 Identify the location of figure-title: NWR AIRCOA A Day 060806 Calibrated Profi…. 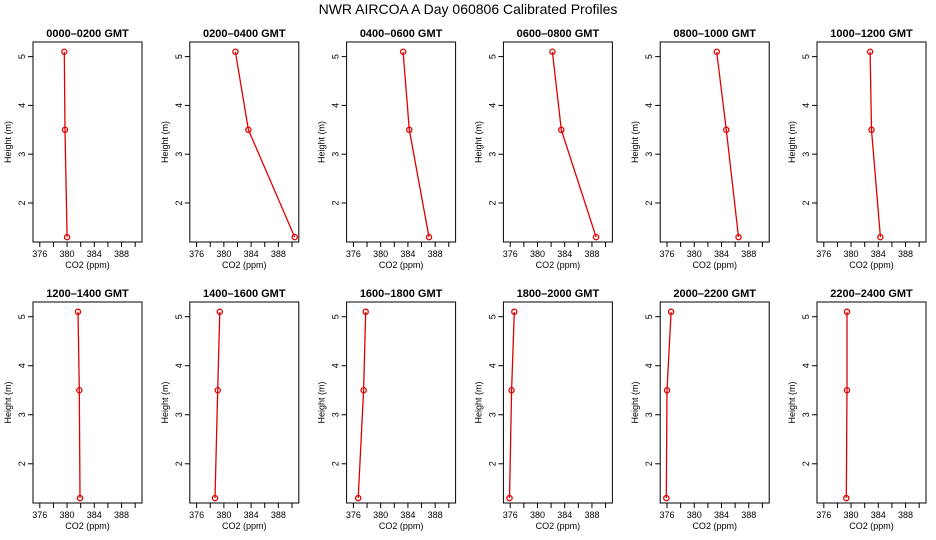
(468, 9).